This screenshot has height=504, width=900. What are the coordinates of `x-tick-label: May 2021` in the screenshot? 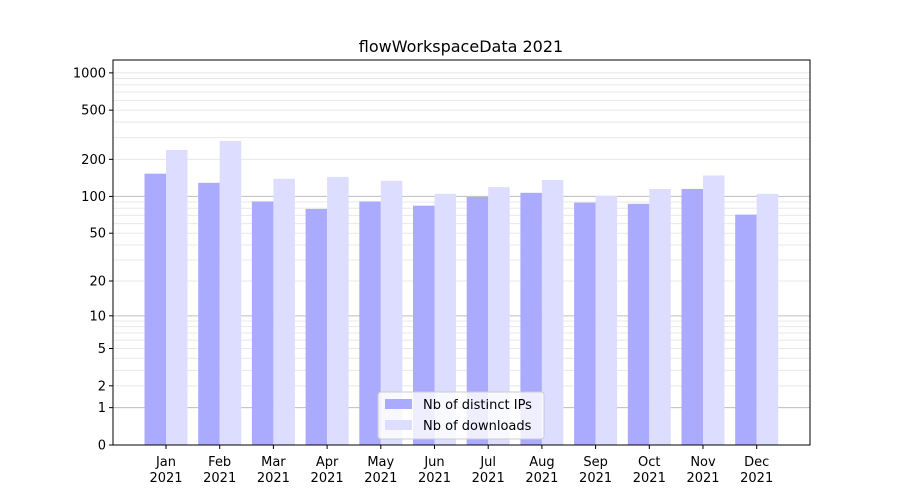 It's located at (380, 470).